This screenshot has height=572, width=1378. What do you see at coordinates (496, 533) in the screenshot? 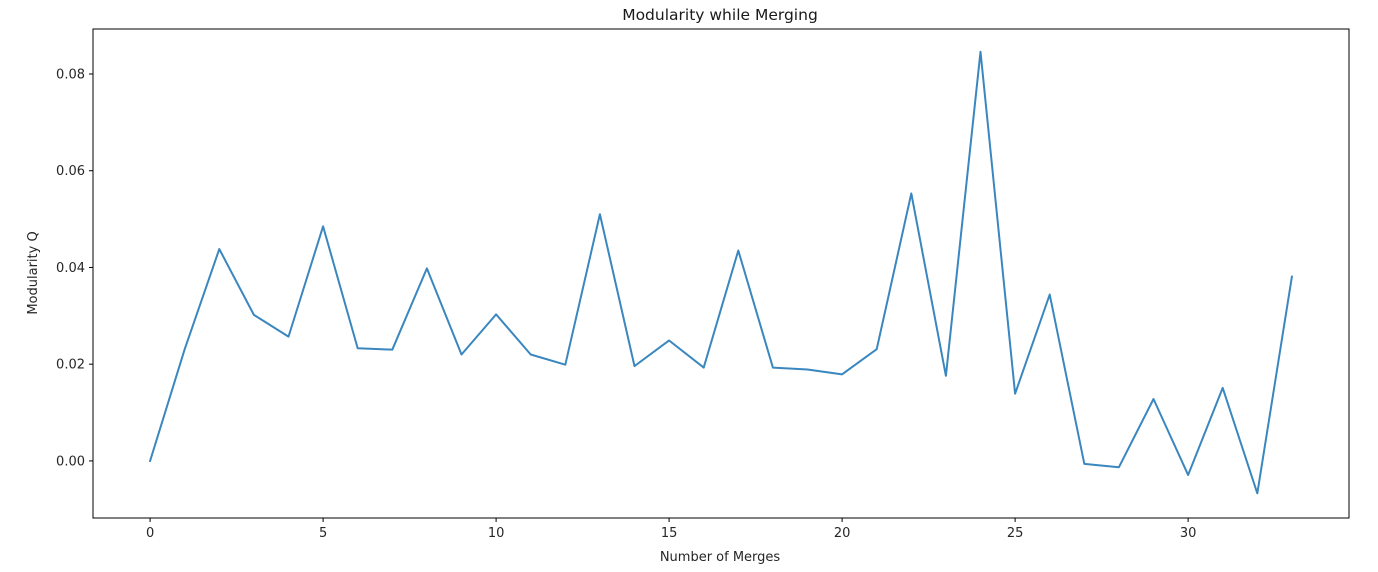
I see `x-tick-label: 10` at bounding box center [496, 533].